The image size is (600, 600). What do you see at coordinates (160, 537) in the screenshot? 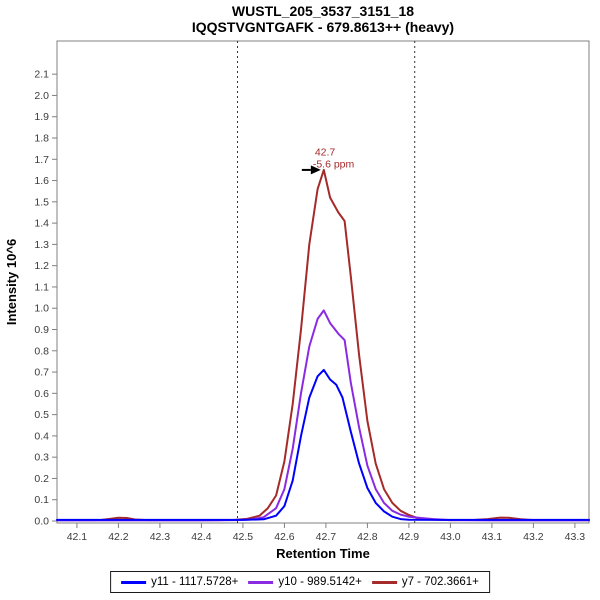
I see `x-axis-tick-label: 42.3` at bounding box center [160, 537].